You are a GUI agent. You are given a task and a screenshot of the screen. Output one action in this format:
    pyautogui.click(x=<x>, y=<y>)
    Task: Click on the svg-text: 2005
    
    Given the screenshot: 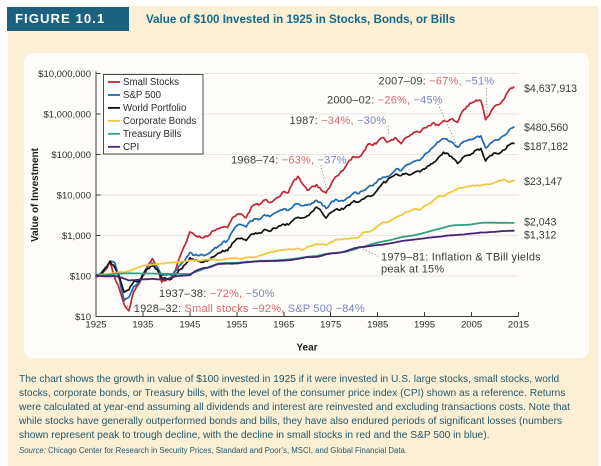 What is the action you would take?
    pyautogui.click(x=471, y=325)
    